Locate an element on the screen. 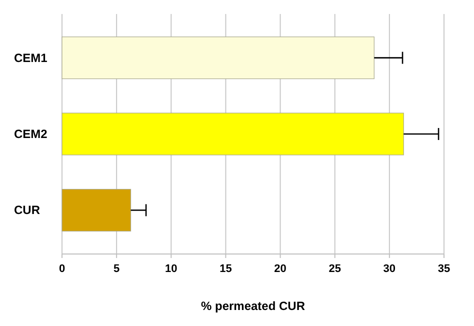 The image size is (474, 326). x-tick-label: 20 is located at coordinates (280, 269).